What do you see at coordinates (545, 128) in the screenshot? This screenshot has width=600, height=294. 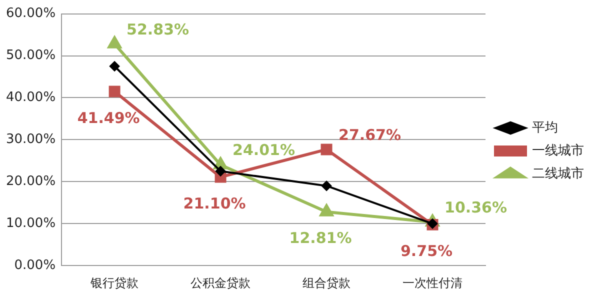 I see `legend-label: 平均` at bounding box center [545, 128].